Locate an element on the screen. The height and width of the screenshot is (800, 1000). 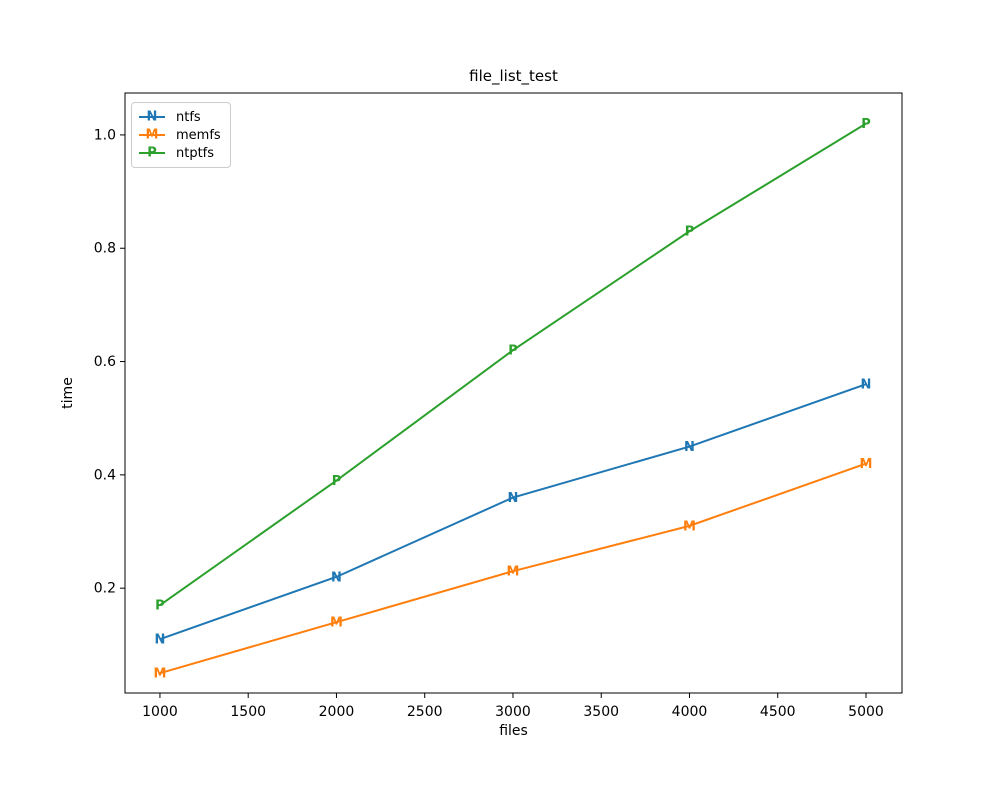
y-tick-label-1: 1.0 is located at coordinates (105, 135).